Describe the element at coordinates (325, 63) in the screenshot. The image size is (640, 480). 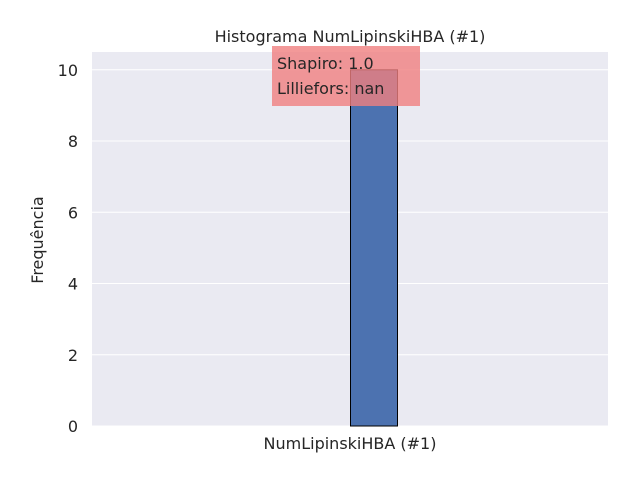
I see `annotation-shapiro: Shapiro: 1.0` at that location.